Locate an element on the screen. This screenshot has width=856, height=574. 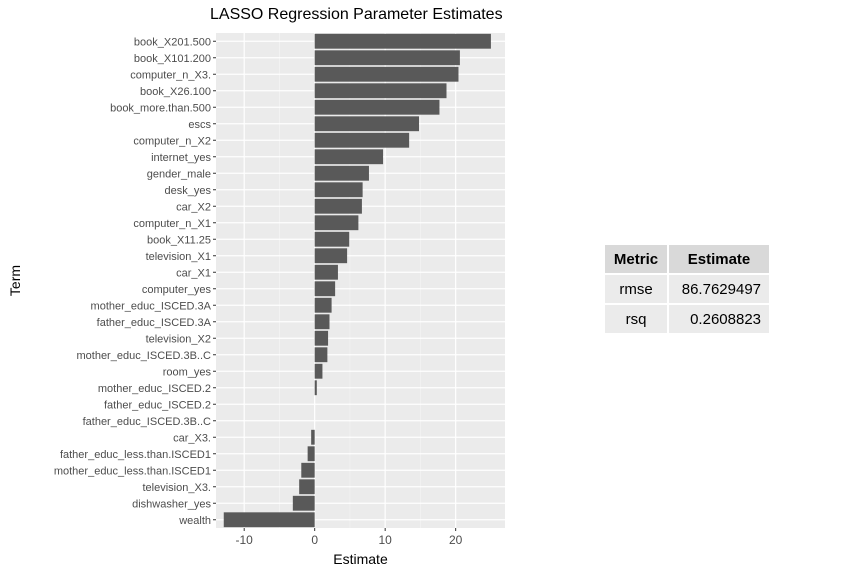
x-tick-label: -10 is located at coordinates (245, 540).